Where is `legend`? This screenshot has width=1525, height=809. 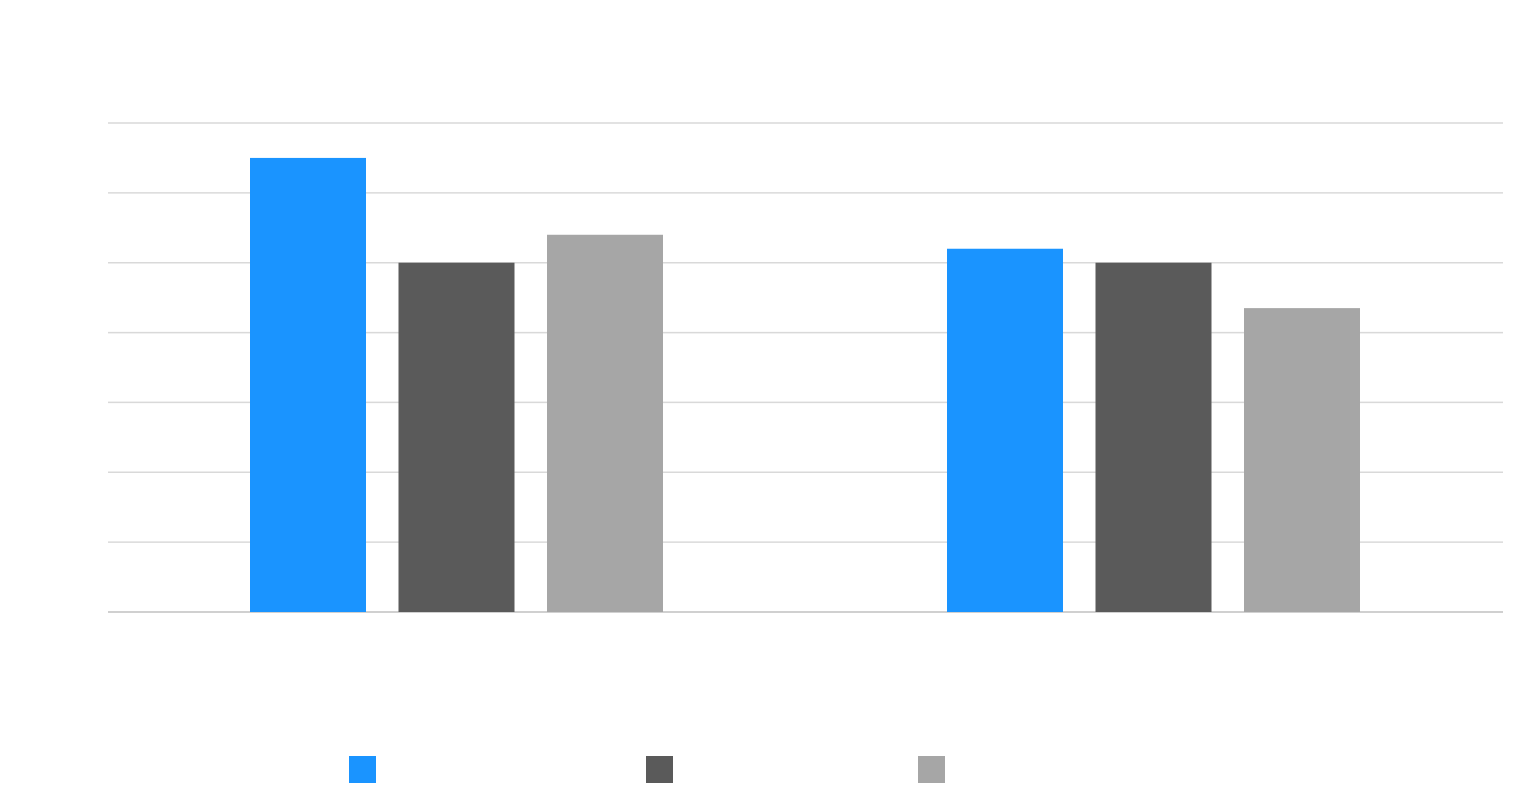 legend is located at coordinates (647, 769).